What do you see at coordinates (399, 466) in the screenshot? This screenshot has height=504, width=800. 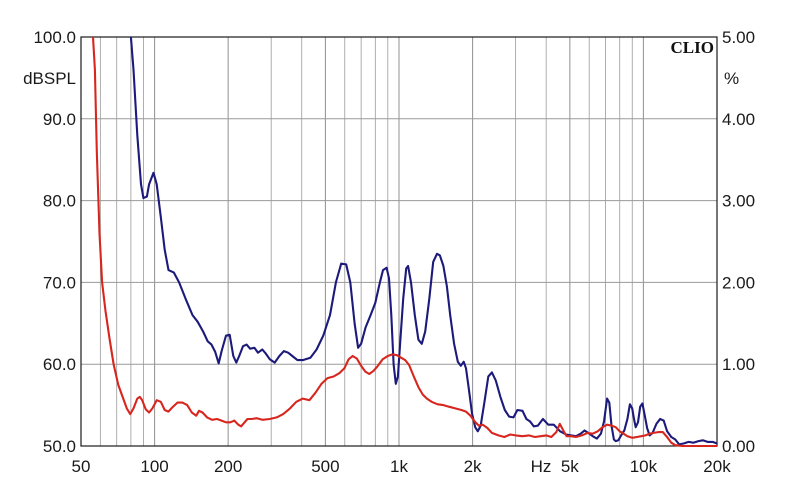 I see `x-tick-label: 1k` at bounding box center [399, 466].